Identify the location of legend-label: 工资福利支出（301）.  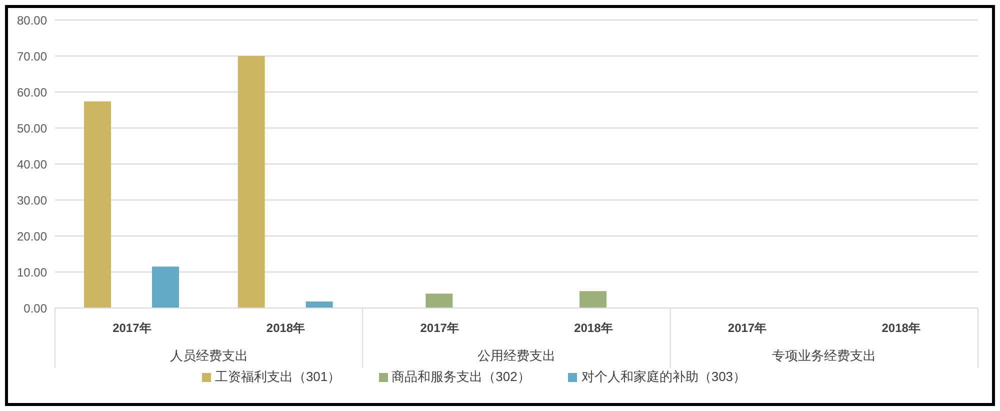
(277, 376).